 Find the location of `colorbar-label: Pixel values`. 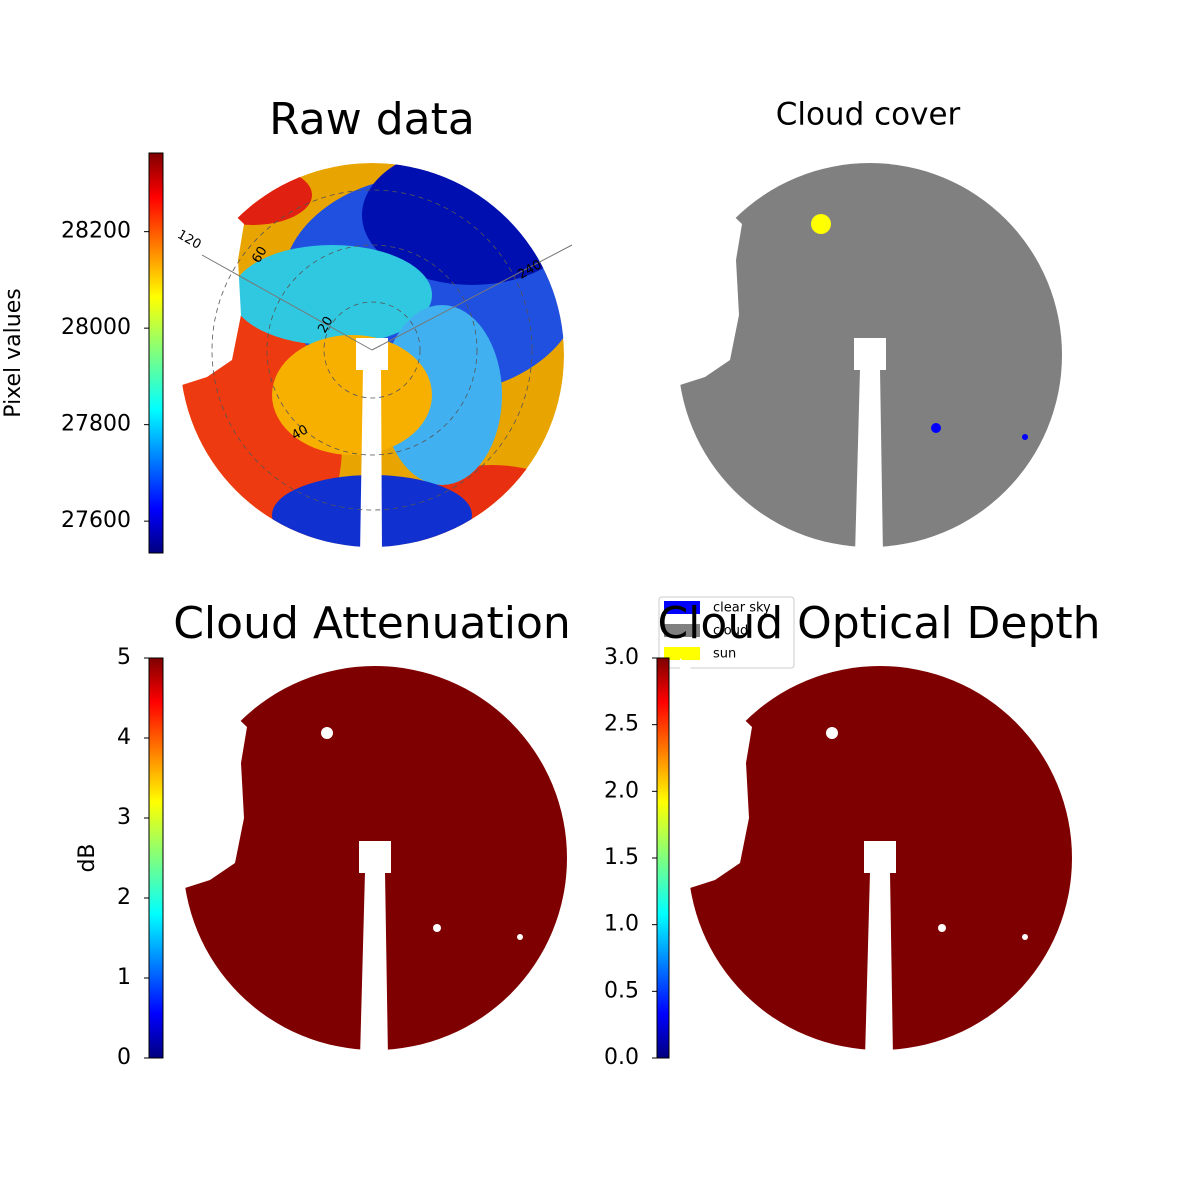

colorbar-label: Pixel values is located at coordinates (13, 352).